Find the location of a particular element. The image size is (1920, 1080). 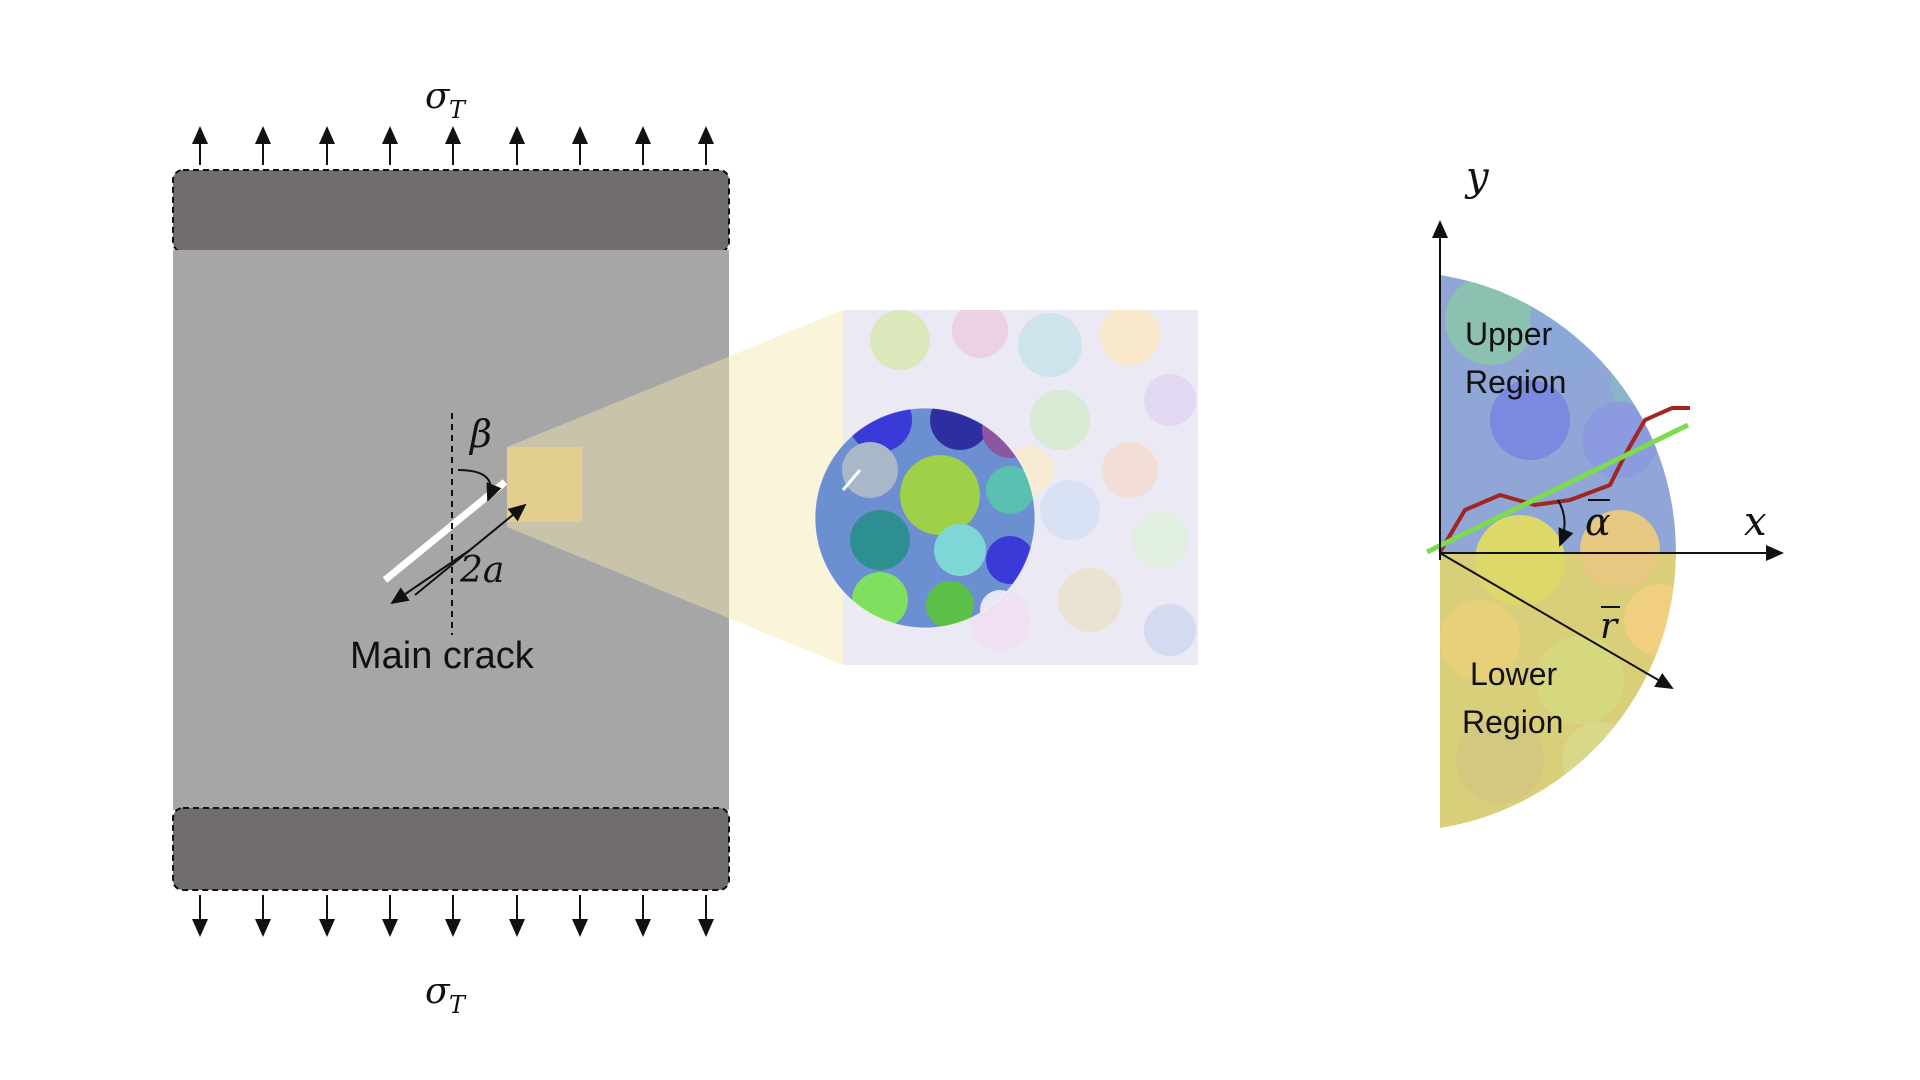

alpha-label: α is located at coordinates (1598, 522).